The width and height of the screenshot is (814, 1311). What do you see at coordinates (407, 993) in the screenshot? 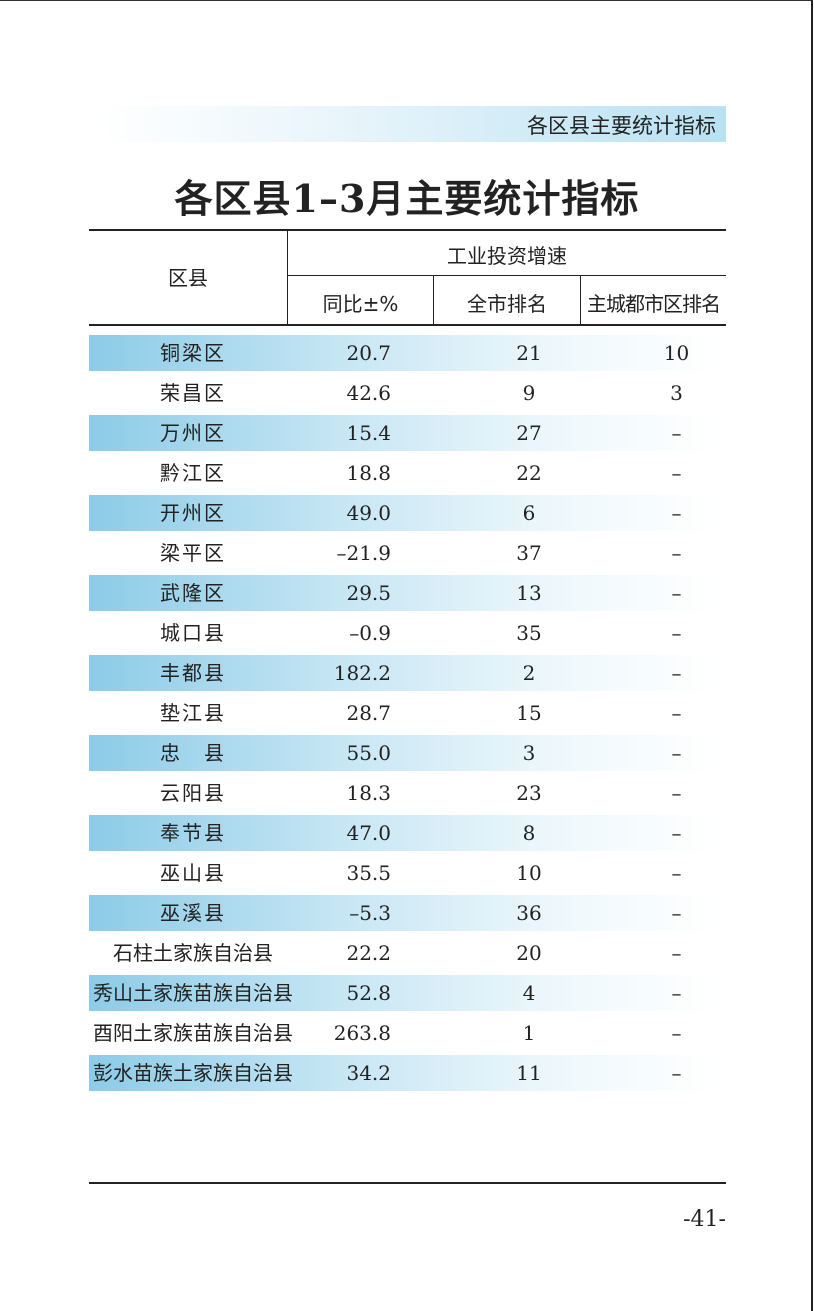
I see `table-row: 秀山土家族苗族自治县 52.8 4 –` at bounding box center [407, 993].